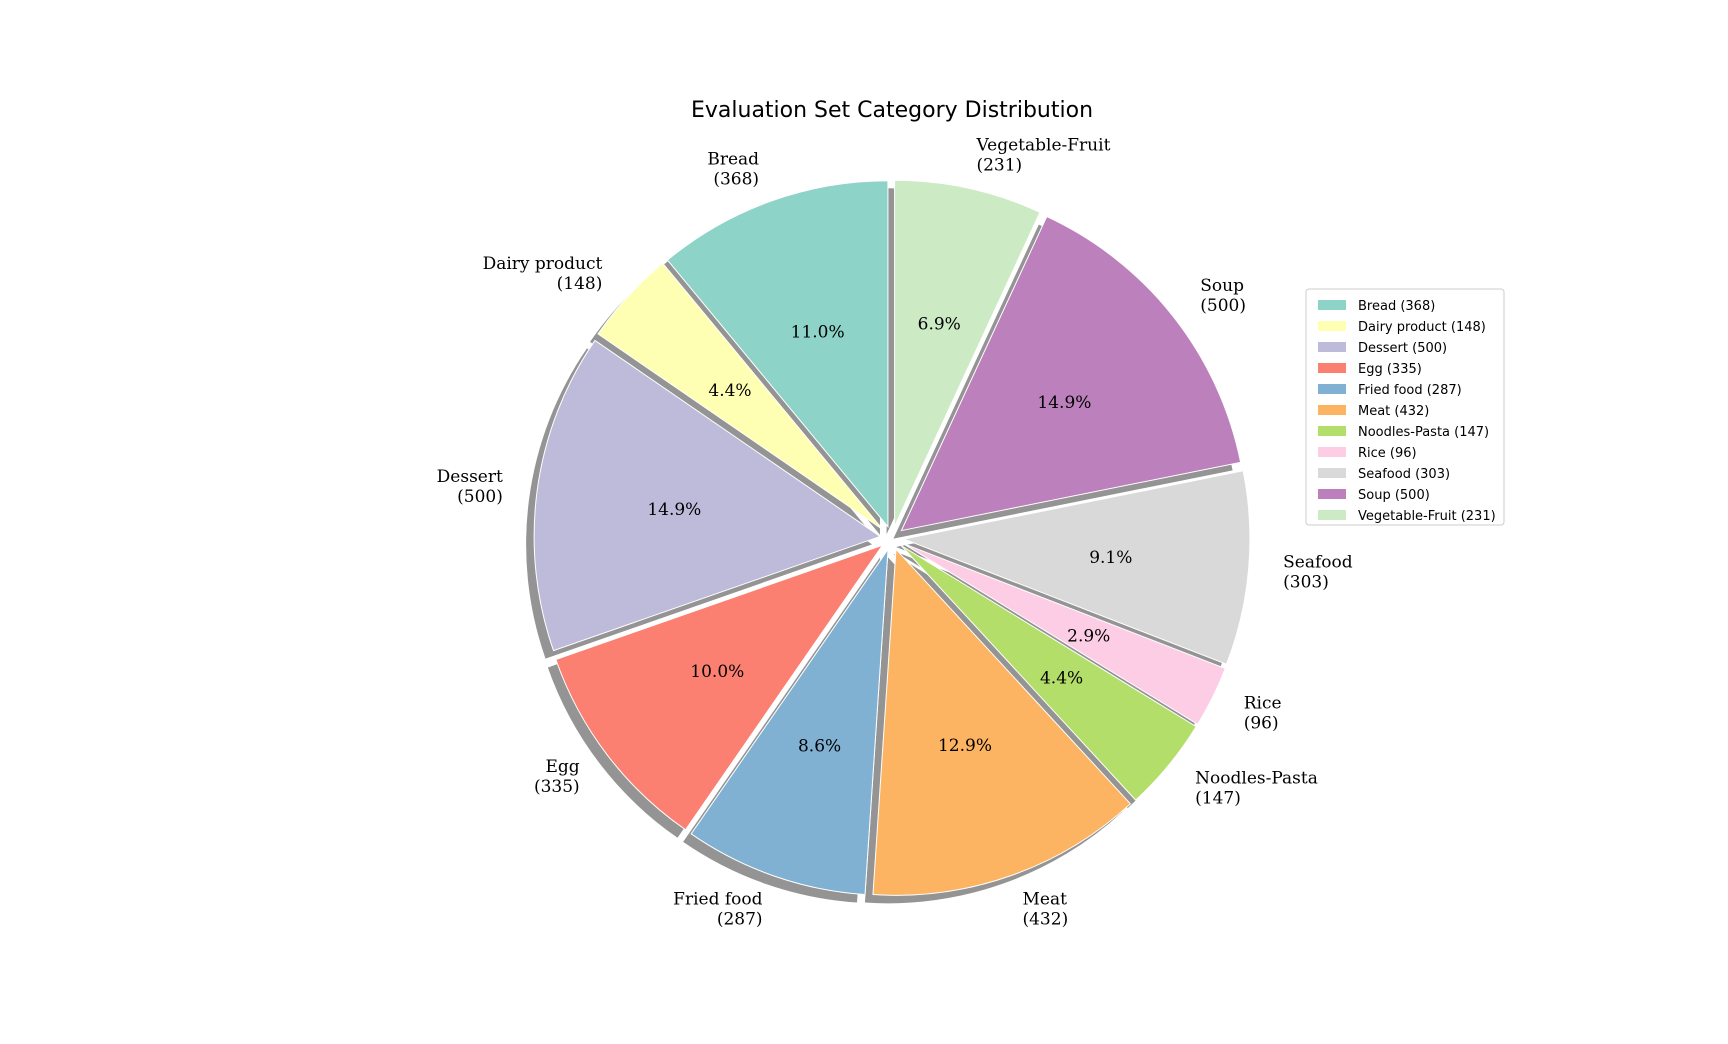  What do you see at coordinates (939, 325) in the screenshot?
I see `percent-label-vegetable-fruit: 6.9%` at bounding box center [939, 325].